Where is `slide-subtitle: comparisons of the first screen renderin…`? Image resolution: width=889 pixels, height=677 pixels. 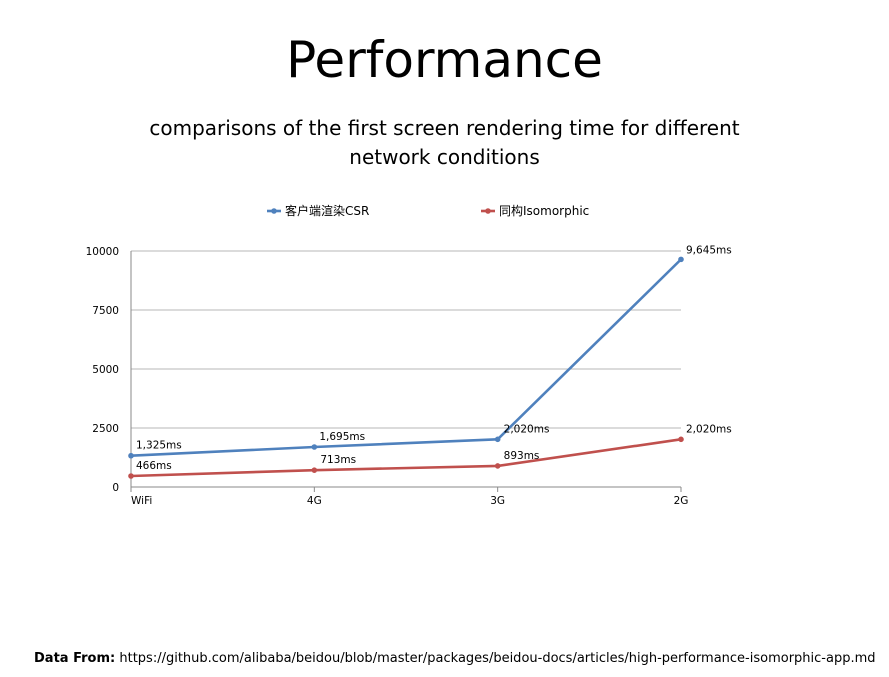
slide-subtitle: comparisons of the first screen renderin… is located at coordinates (444, 142).